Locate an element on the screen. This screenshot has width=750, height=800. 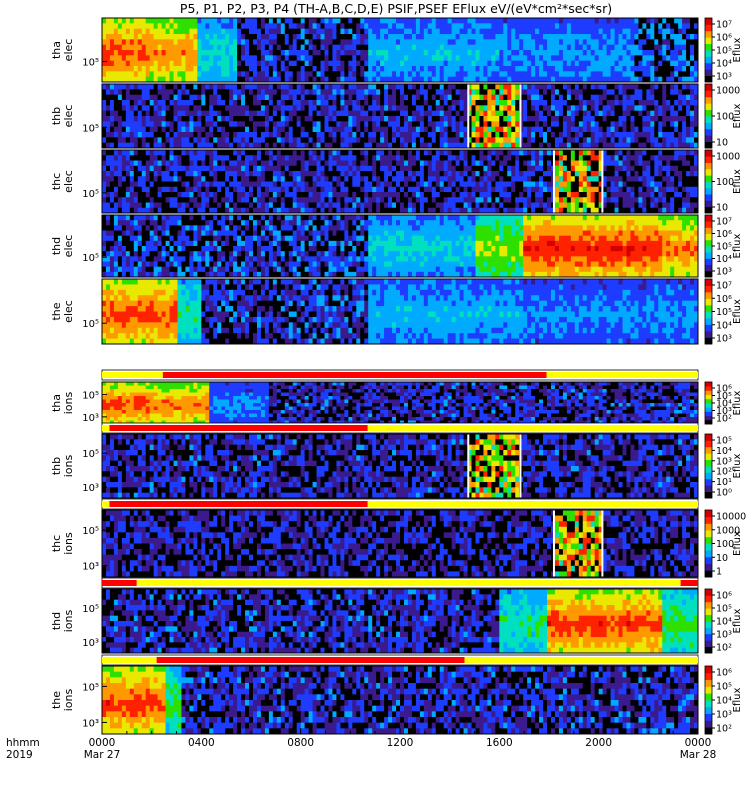
x-axis-format-label: hhmm is located at coordinates (23, 743).